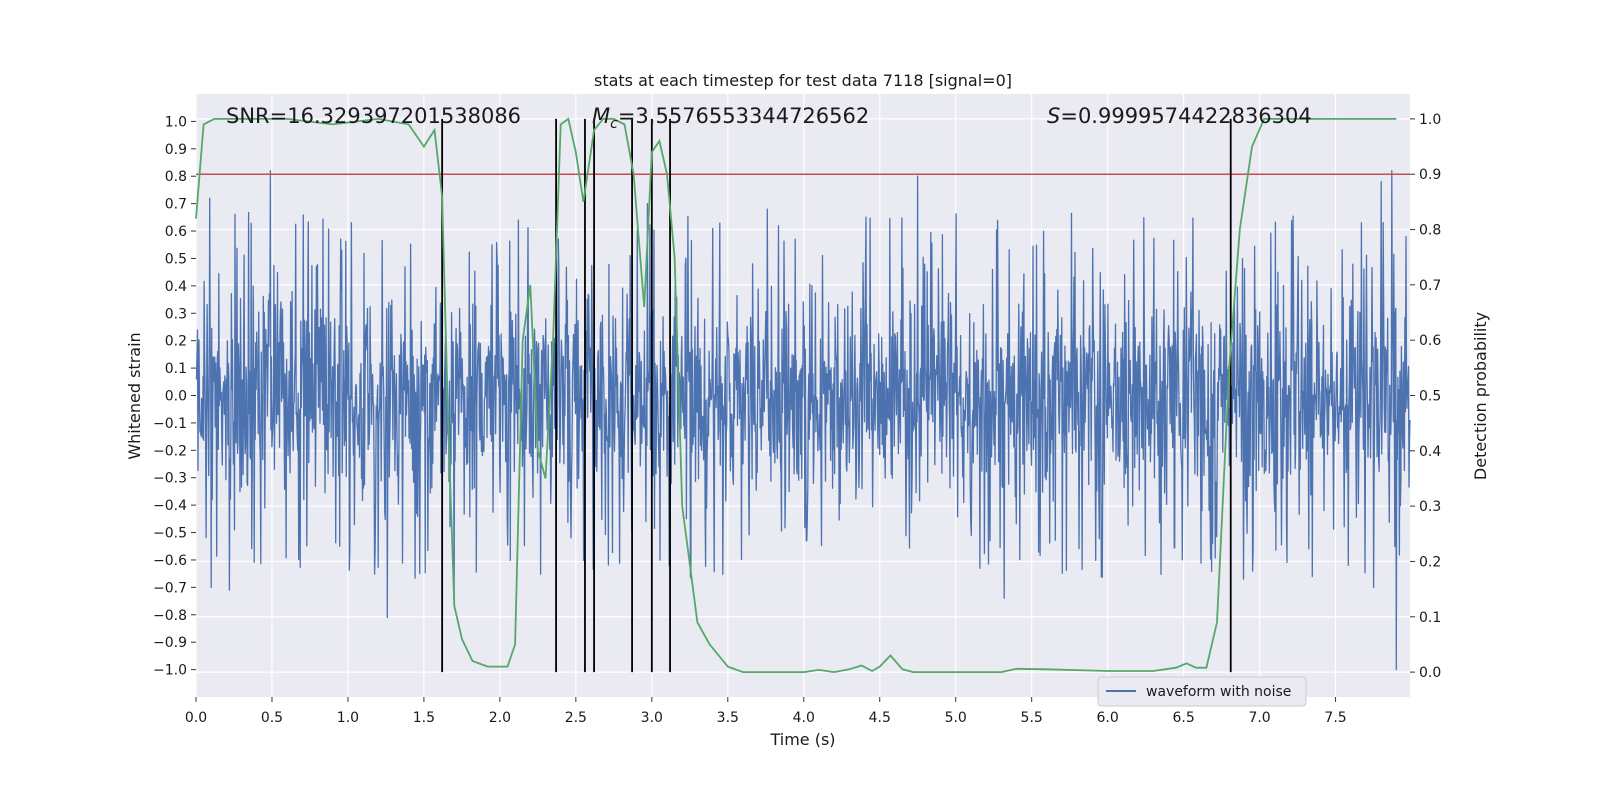 This screenshot has width=1600, height=800. What do you see at coordinates (880, 718) in the screenshot?
I see `x-tick-label: 4.5` at bounding box center [880, 718].